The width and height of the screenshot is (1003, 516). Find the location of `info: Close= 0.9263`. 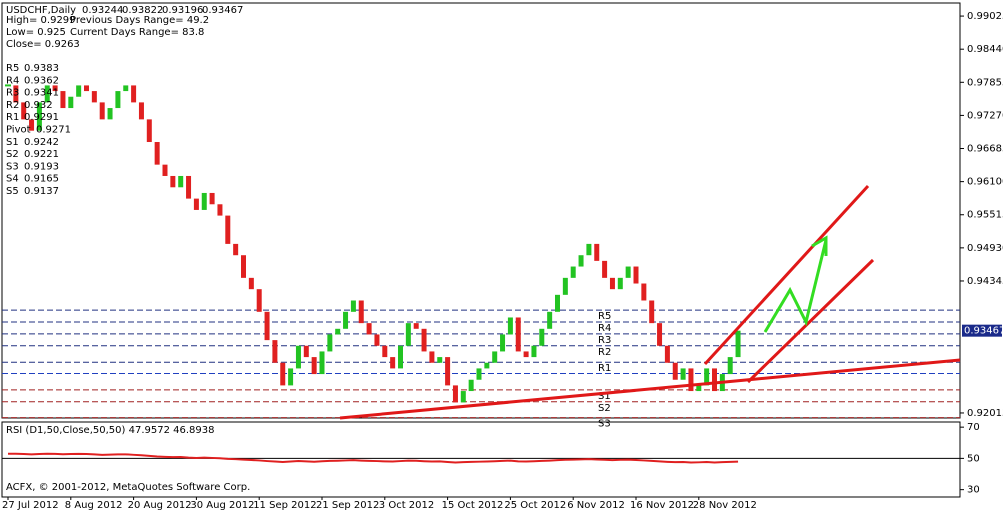

info: Close= 0.9263 is located at coordinates (43, 44).